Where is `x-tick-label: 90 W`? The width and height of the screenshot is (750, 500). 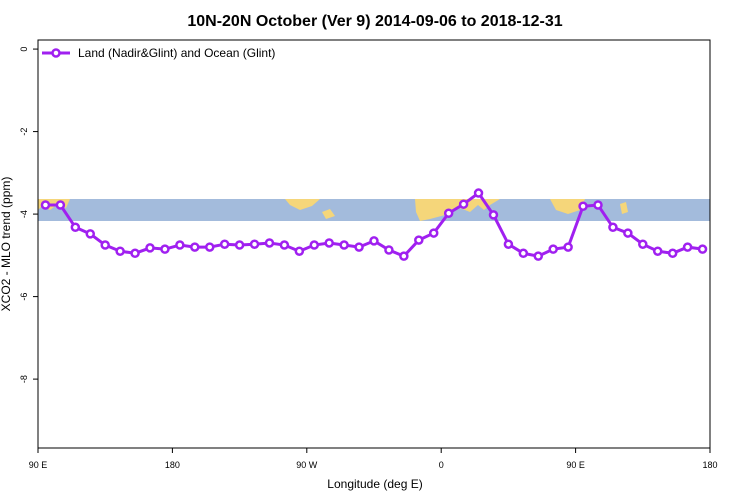
x-tick-label: 90 W is located at coordinates (307, 465).